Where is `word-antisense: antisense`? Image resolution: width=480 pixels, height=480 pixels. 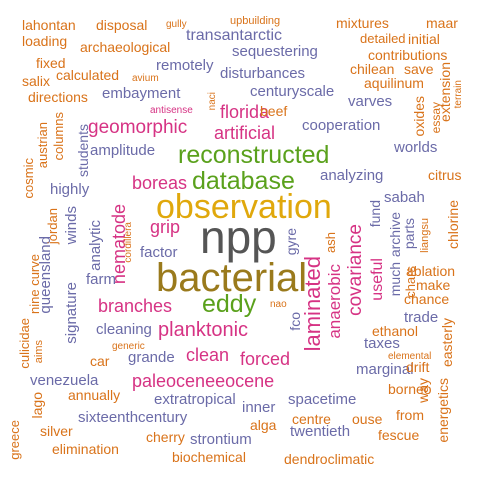 word-antisense: antisense is located at coordinates (171, 110).